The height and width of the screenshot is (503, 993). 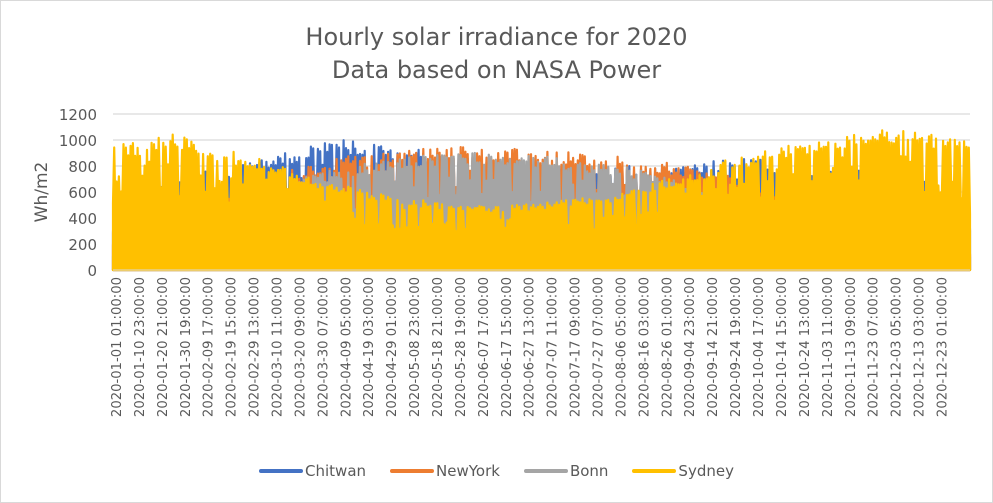 I want to click on chart-subtitle: Data based on NASA Power, so click(x=496, y=70).